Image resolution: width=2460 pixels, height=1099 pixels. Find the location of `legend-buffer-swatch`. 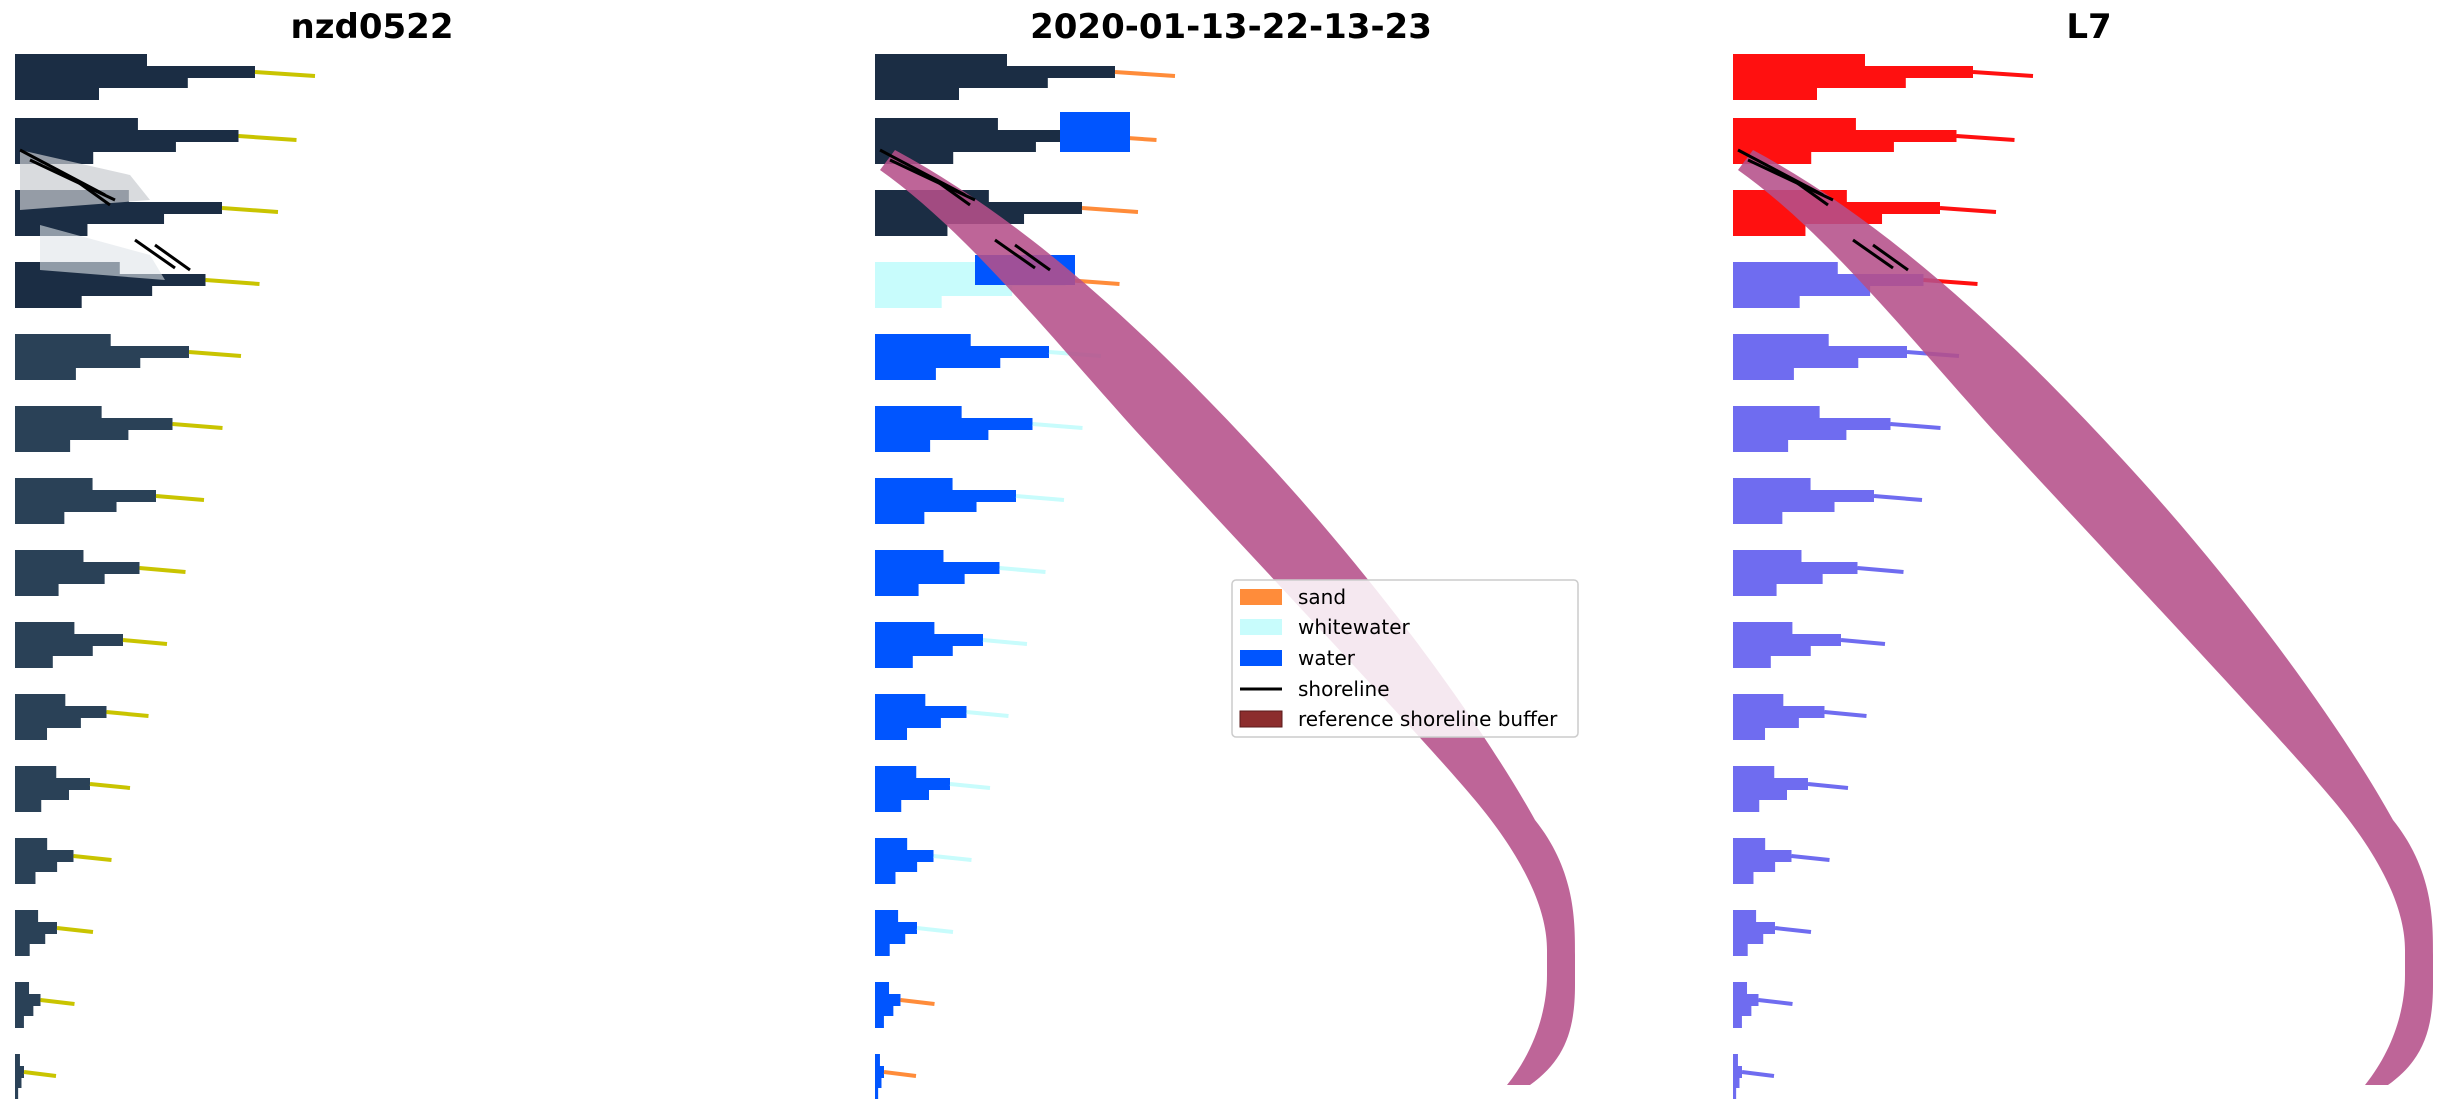

legend-buffer-swatch is located at coordinates (1261, 719).